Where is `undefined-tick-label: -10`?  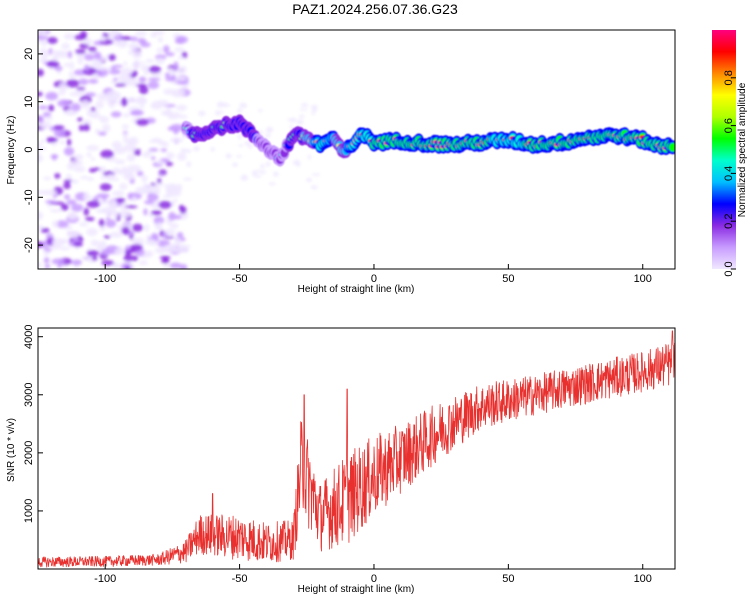 undefined-tick-label: -10 is located at coordinates (29, 197).